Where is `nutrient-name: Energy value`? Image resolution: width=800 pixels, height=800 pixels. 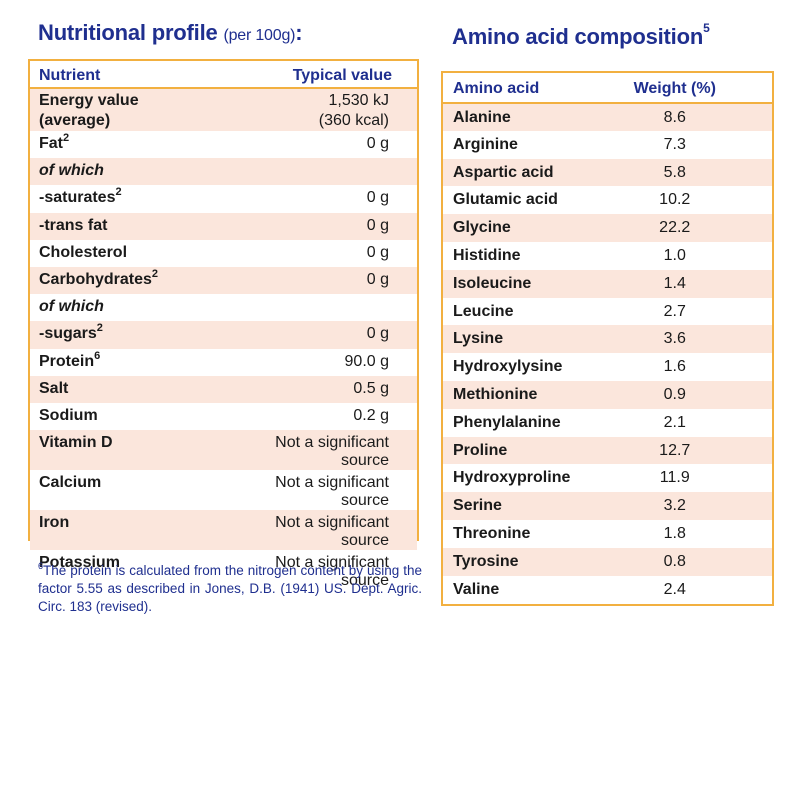
nutrient-name: Energy value is located at coordinates (89, 100).